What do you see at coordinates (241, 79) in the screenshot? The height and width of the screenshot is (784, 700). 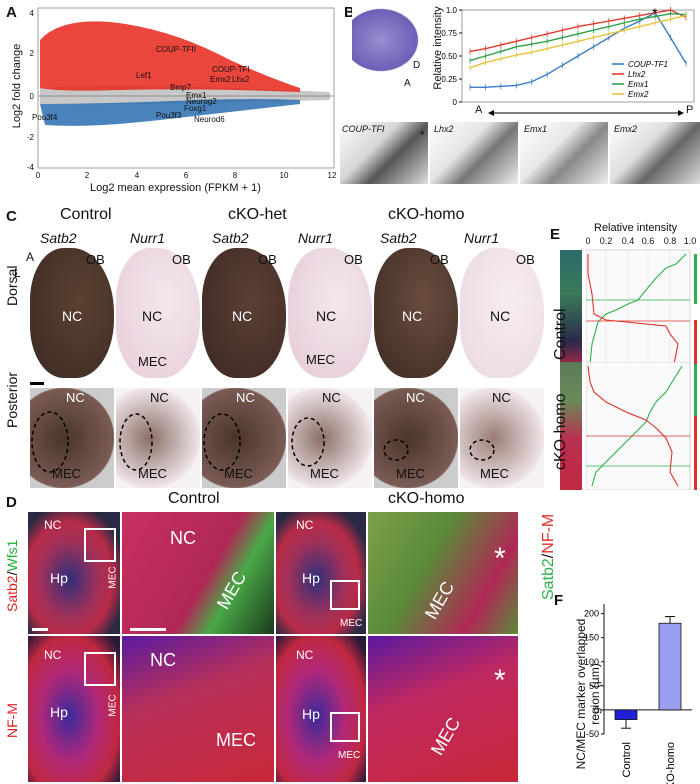 I see `svg-text: Lhx2` at bounding box center [241, 79].